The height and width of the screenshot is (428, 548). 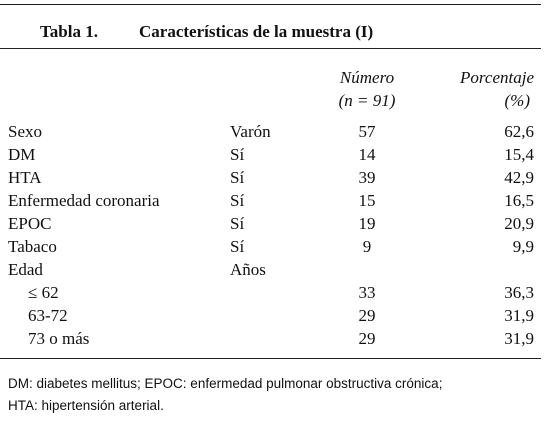 I want to click on table-label: Tabla 1., so click(x=69, y=31).